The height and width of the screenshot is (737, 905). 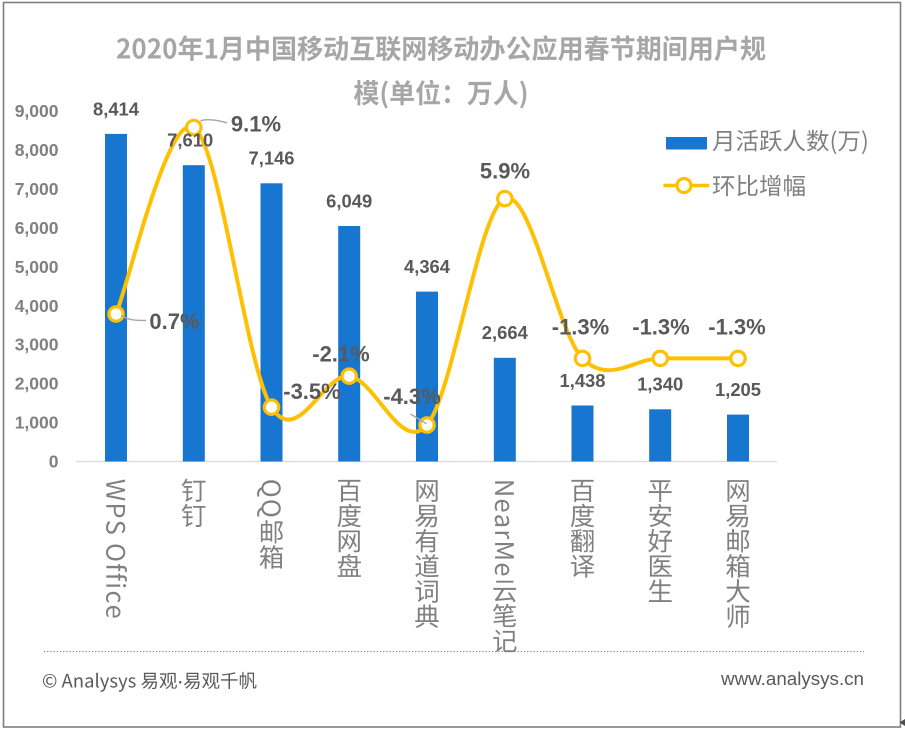 What do you see at coordinates (411, 396) in the screenshot?
I see `svg-text: -4.3%` at bounding box center [411, 396].